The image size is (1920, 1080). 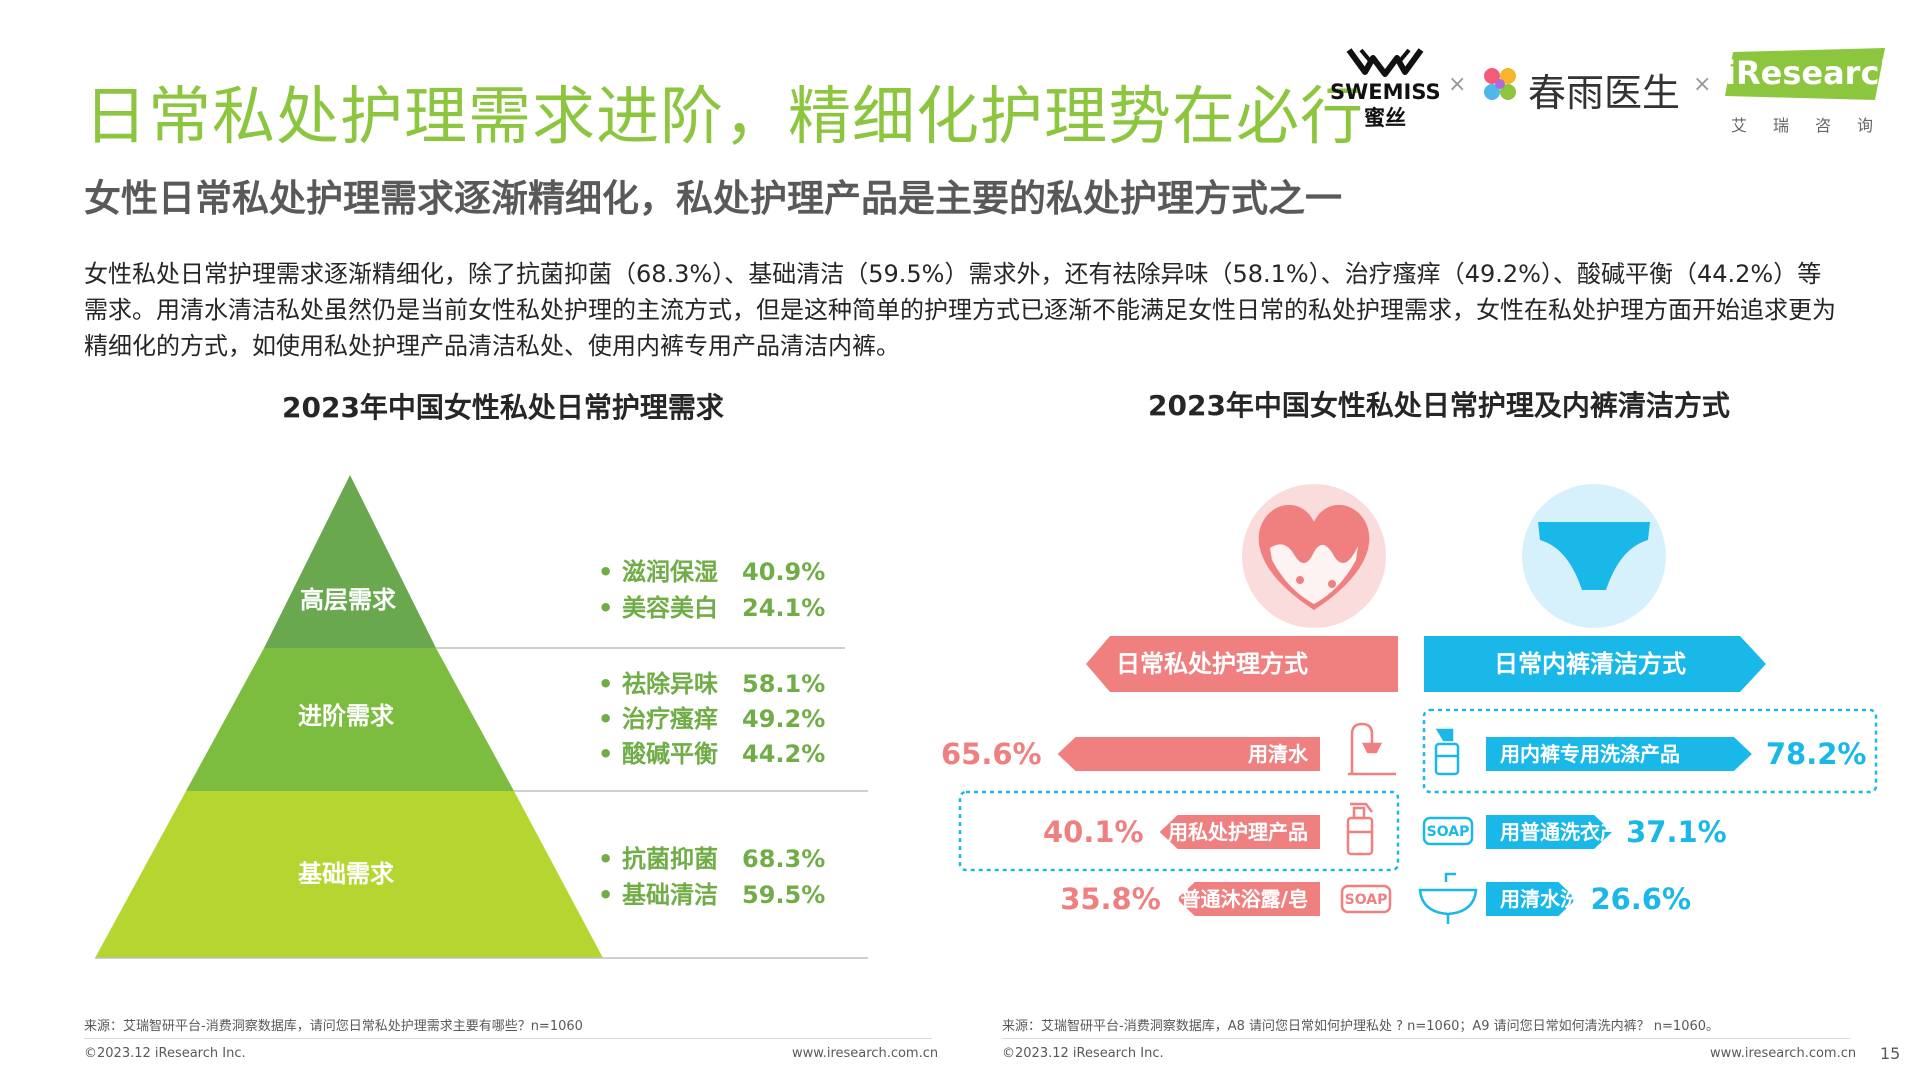 I want to click on need-item: • 抗菌抑菌 68.3%, so click(x=711, y=856).